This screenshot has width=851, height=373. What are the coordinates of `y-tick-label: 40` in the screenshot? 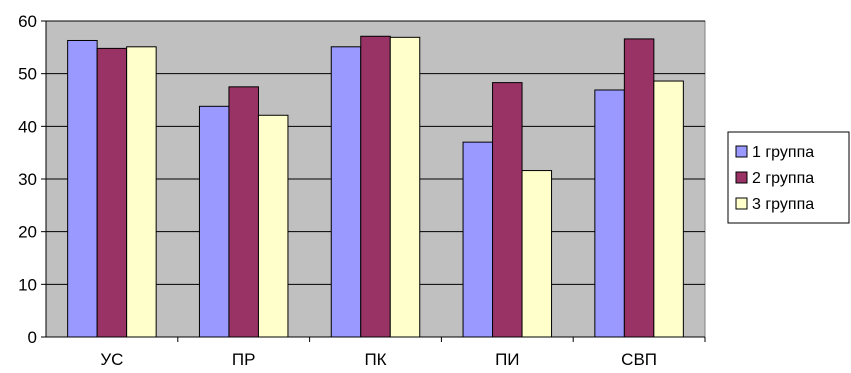 It's located at (27, 126).